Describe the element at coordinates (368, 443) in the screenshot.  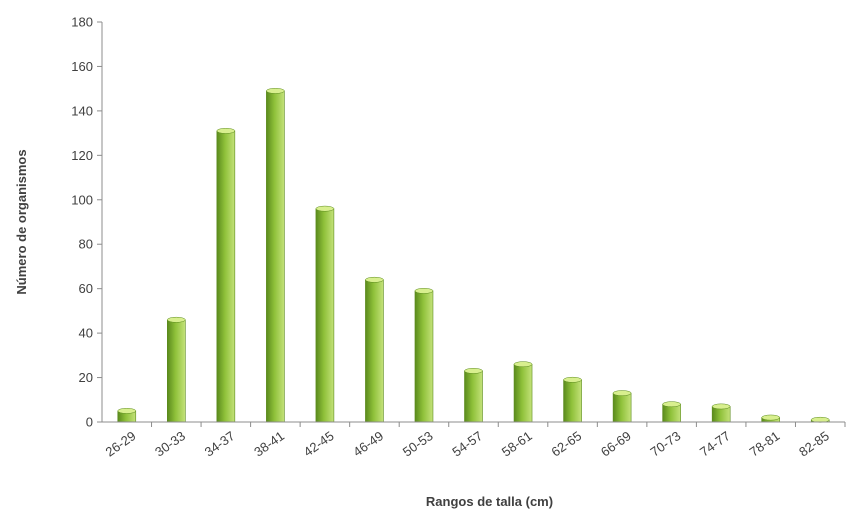
I see `x-tick-label: 46-49` at that location.